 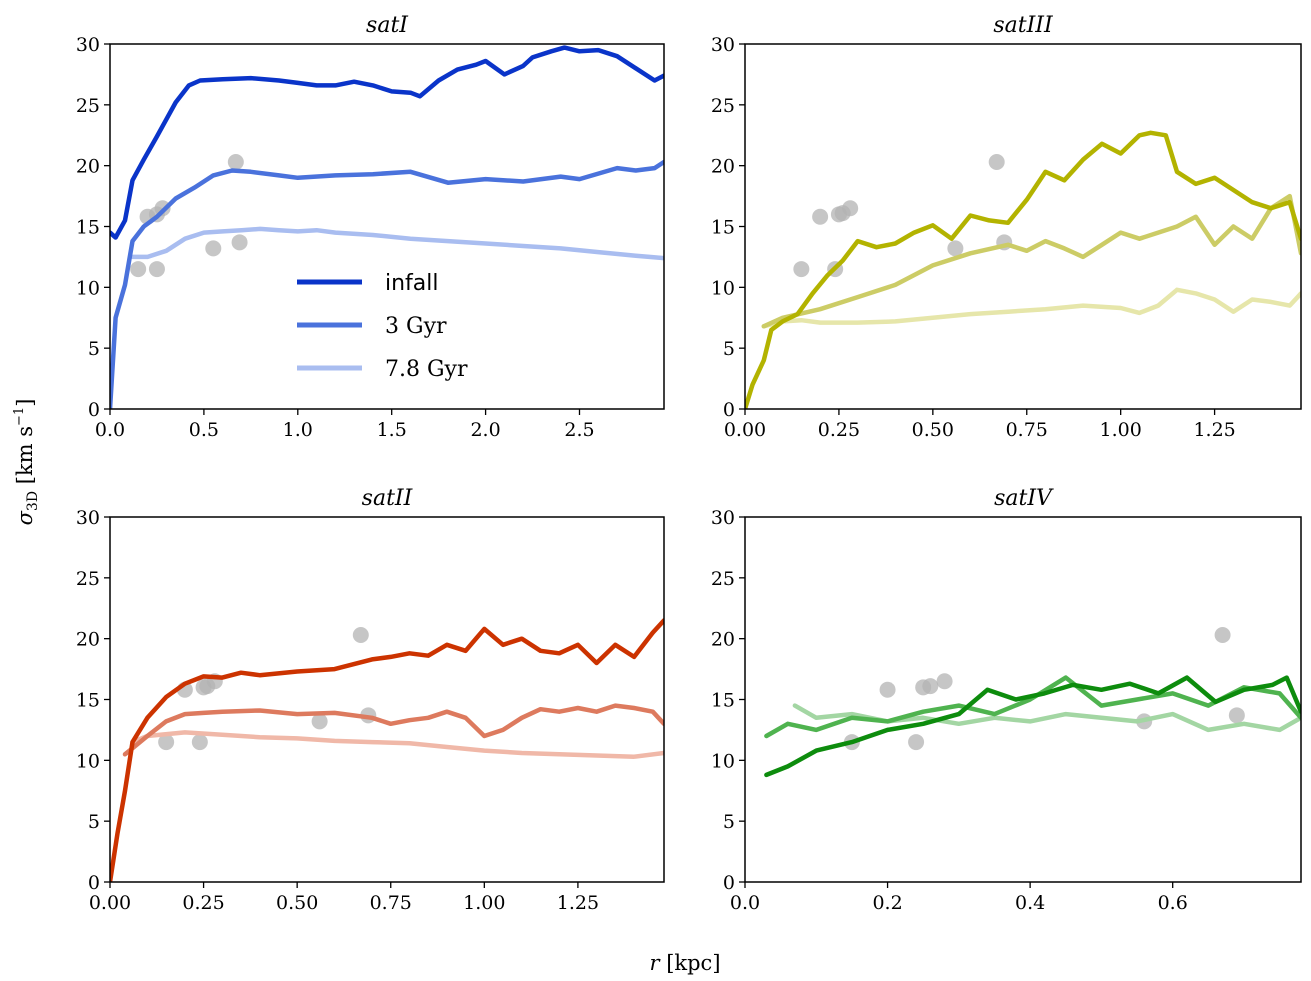 I want to click on x-tick-label: 1.5, so click(x=392, y=430).